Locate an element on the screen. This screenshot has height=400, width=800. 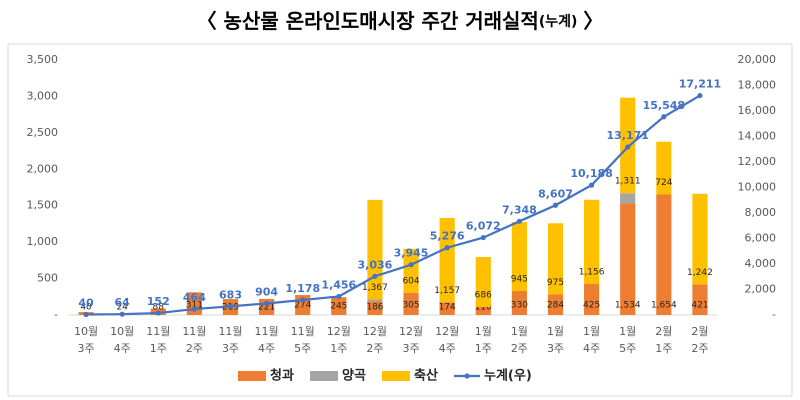
bar-value-label: 425 is located at coordinates (591, 306).